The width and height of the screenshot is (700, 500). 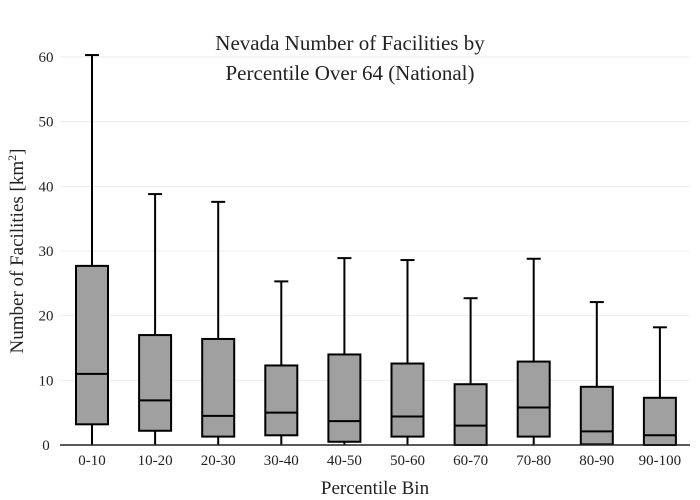 What do you see at coordinates (375, 488) in the screenshot?
I see `x-axis-title: Percentile Bin` at bounding box center [375, 488].